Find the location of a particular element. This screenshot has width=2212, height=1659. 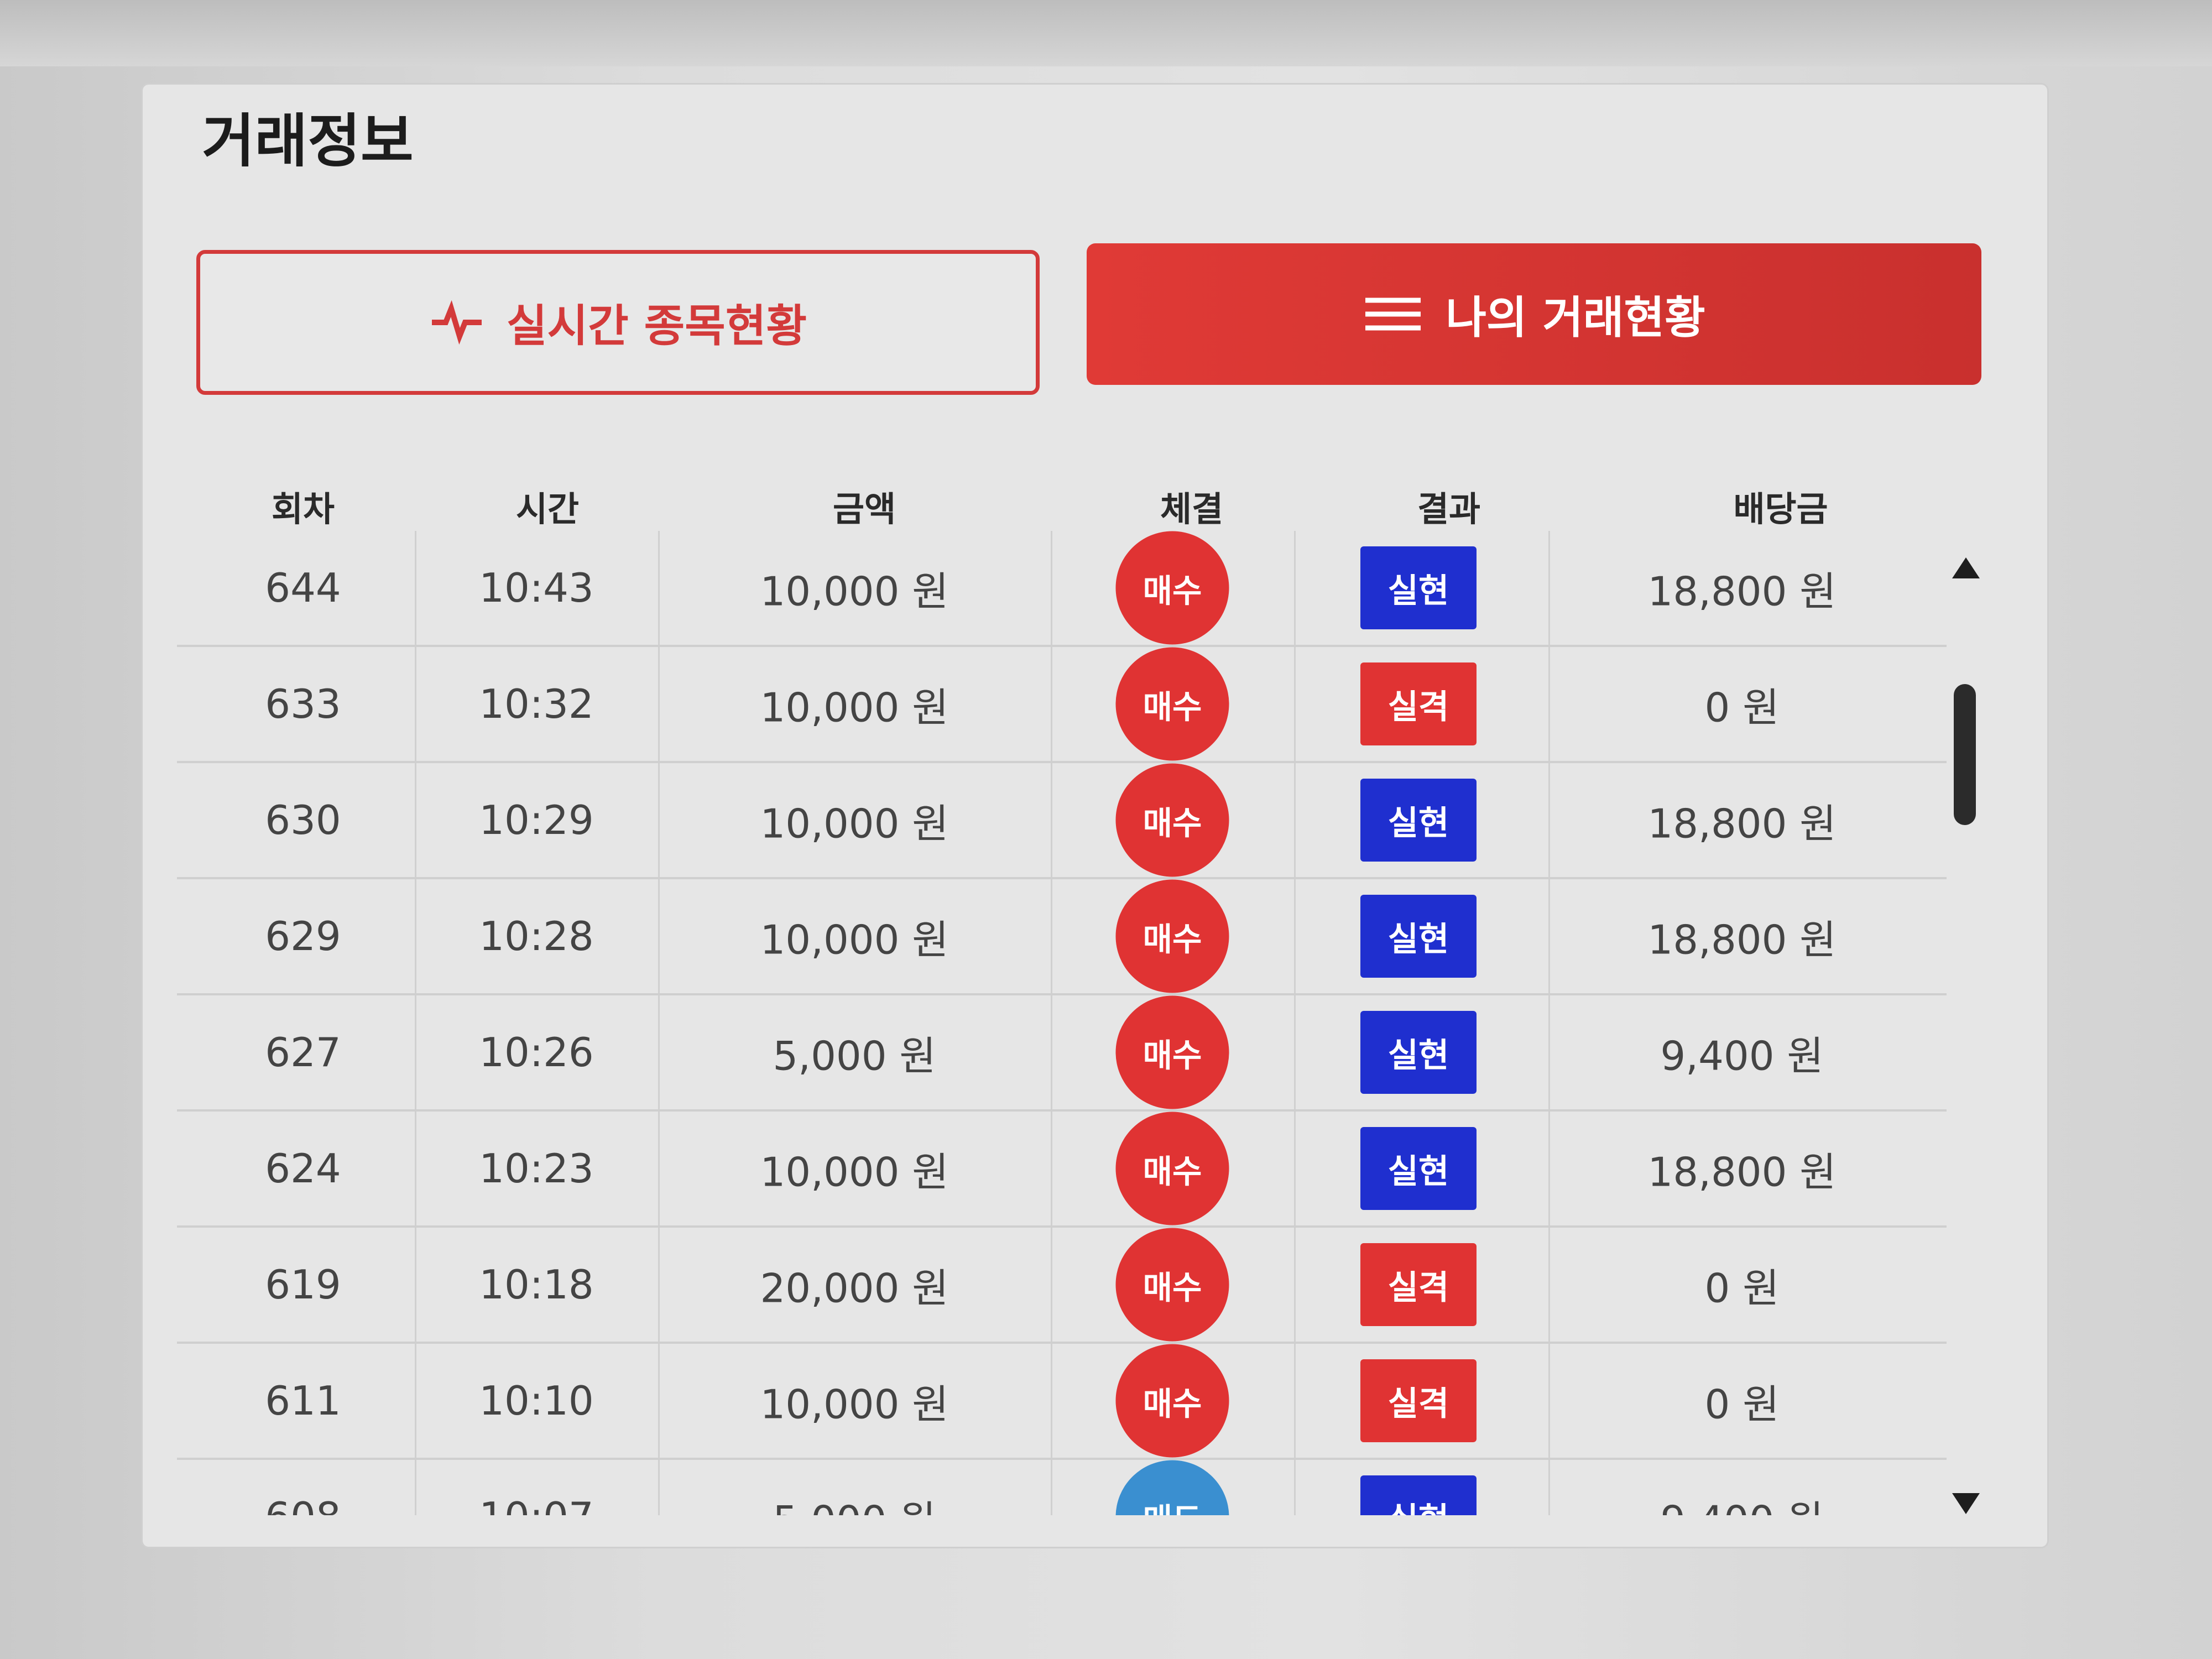

table-row: 627 10:26 5,000 원 매수 실현 9,400 원 is located at coordinates (1062, 1054).